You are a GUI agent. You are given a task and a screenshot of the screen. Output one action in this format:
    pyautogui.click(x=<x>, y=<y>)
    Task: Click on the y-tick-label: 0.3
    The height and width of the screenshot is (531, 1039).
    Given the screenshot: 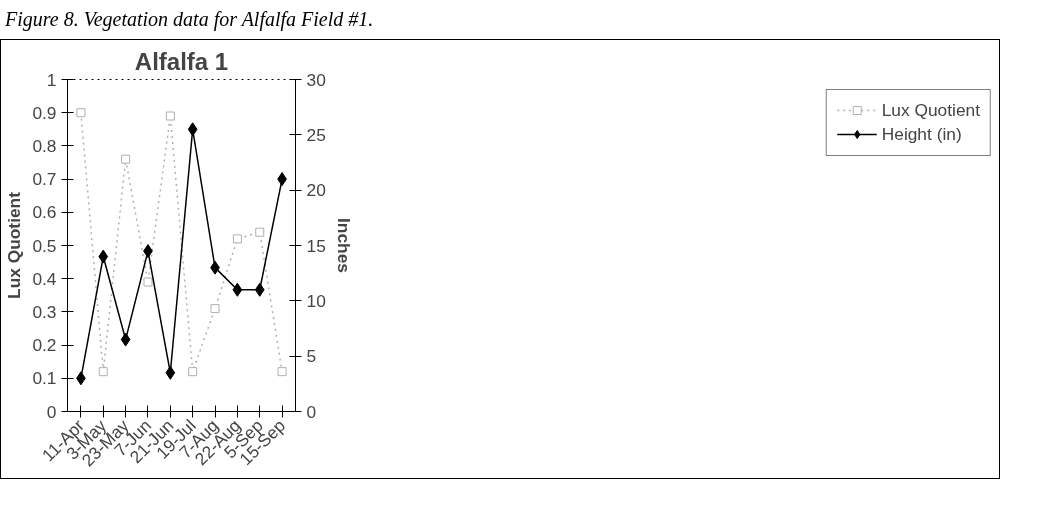 What is the action you would take?
    pyautogui.click(x=44, y=311)
    